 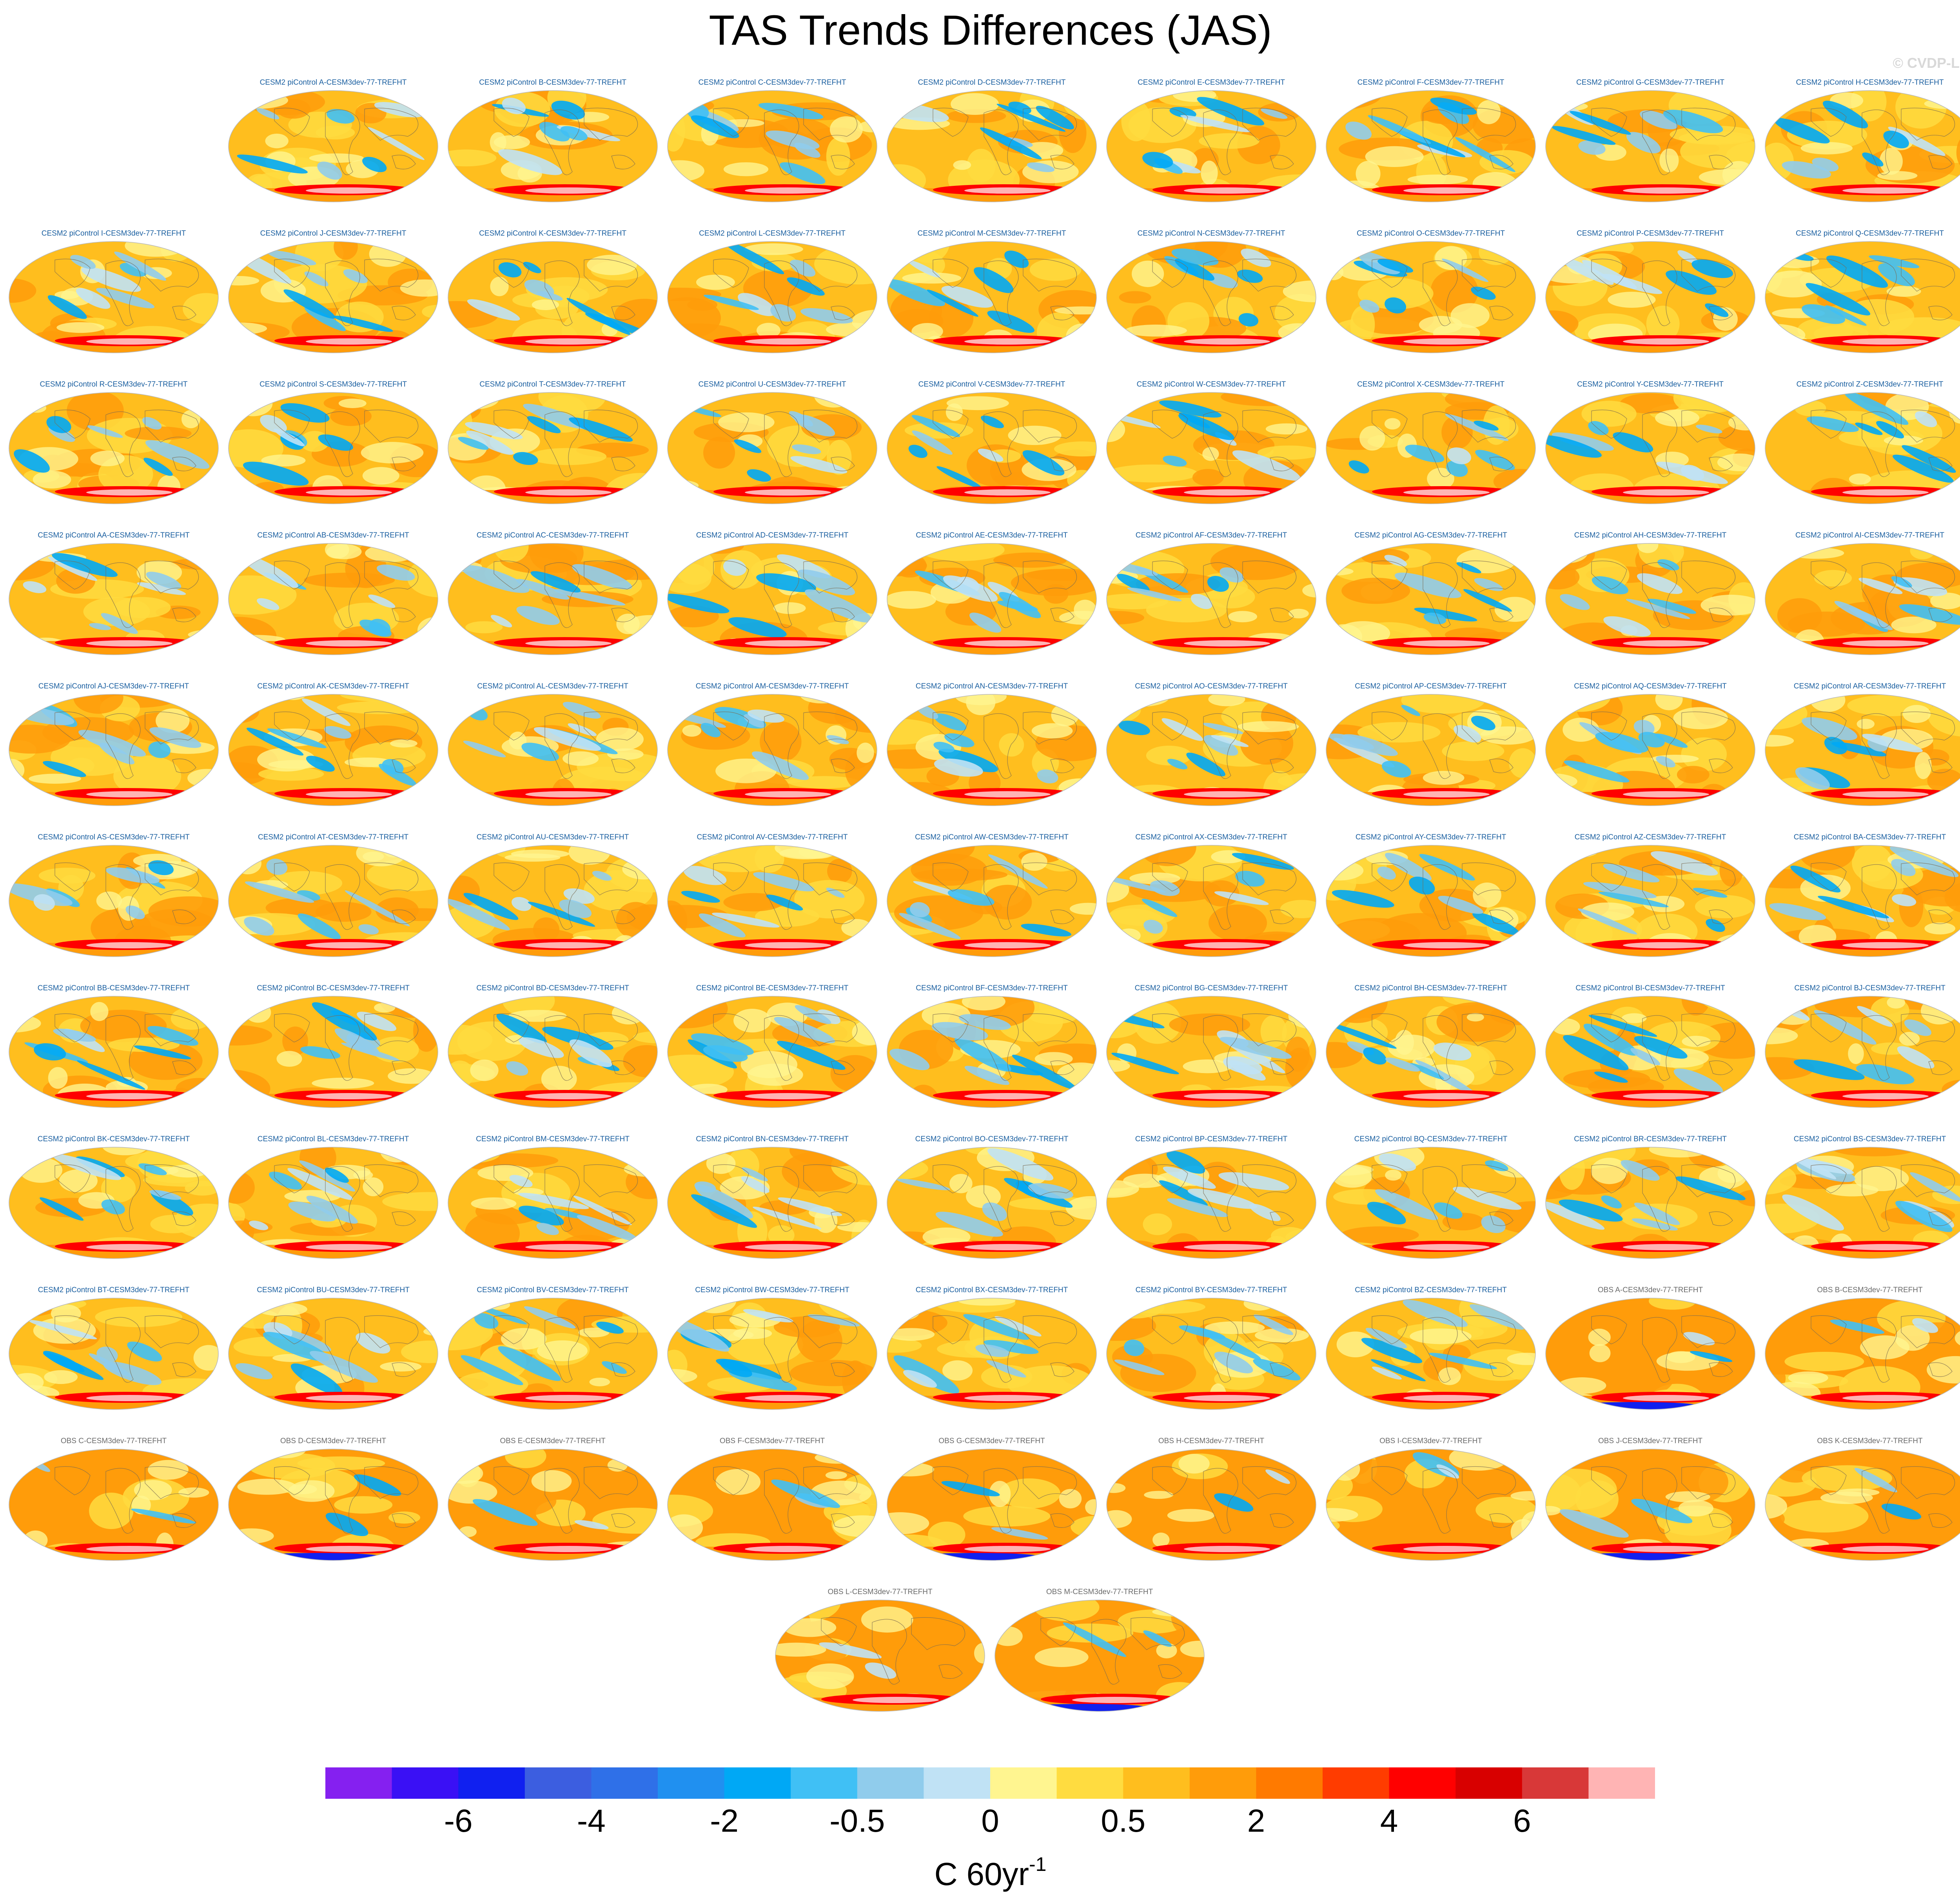 What do you see at coordinates (772, 1441) in the screenshot?
I see `panel-label: OBS F-CESM3dev-77-TREFHT` at bounding box center [772, 1441].